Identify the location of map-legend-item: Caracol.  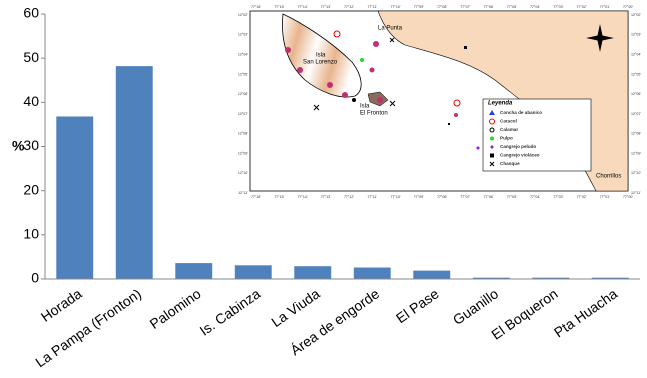
(508, 121).